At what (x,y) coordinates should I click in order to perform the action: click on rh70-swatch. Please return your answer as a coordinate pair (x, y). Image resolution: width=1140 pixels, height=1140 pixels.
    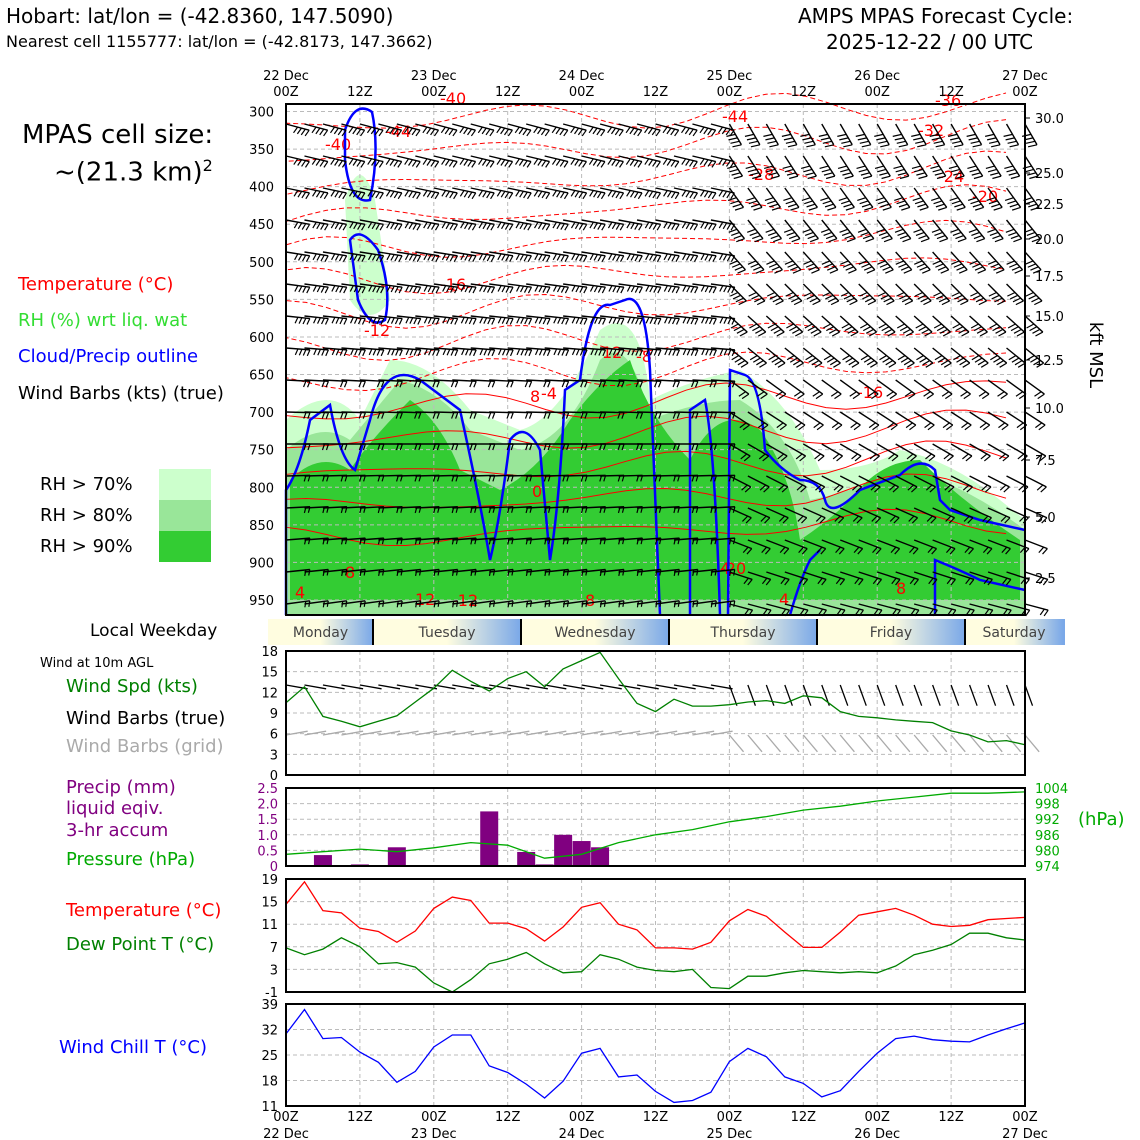
    Looking at the image, I should click on (185, 484).